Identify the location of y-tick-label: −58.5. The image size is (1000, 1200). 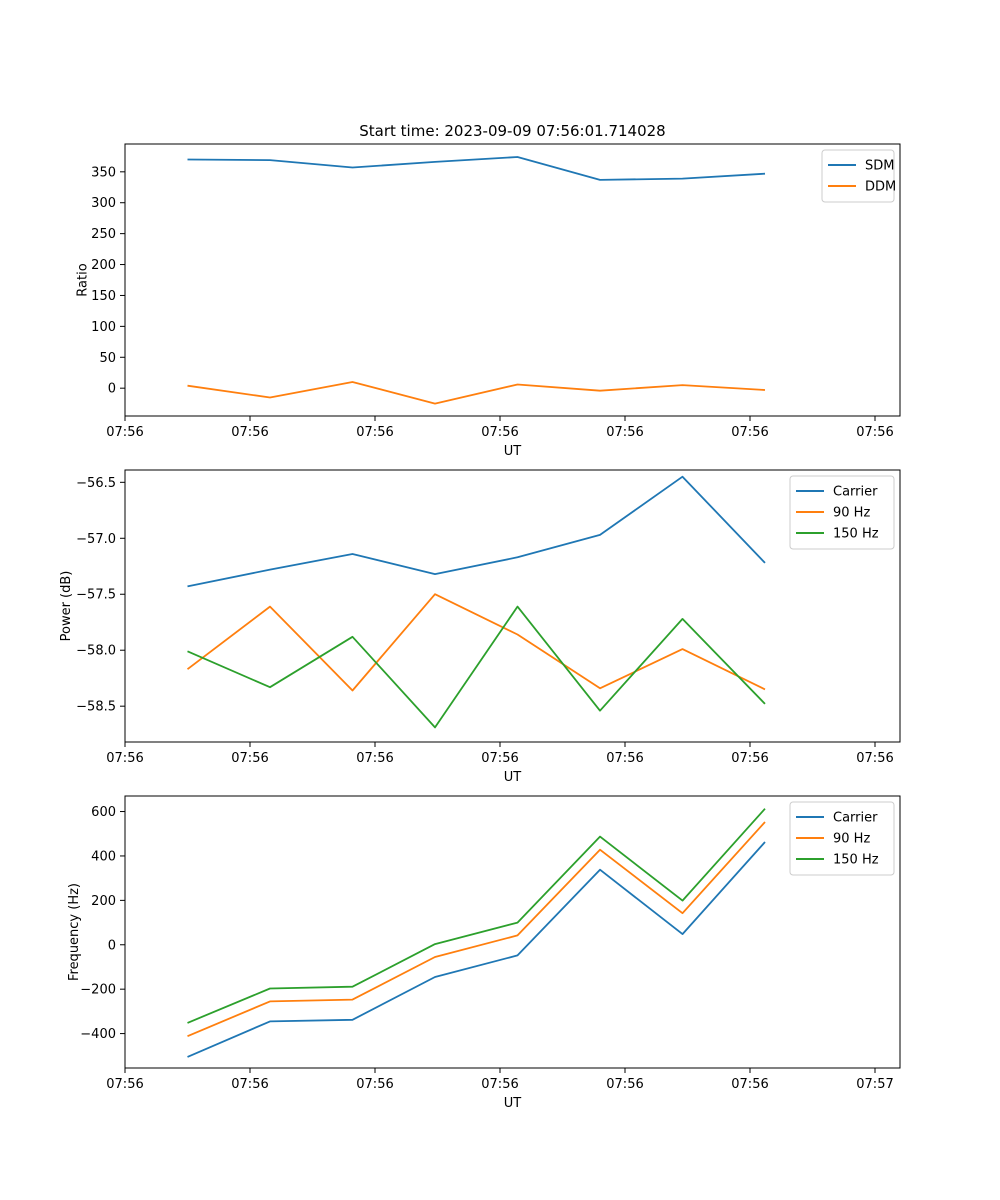
(96, 707).